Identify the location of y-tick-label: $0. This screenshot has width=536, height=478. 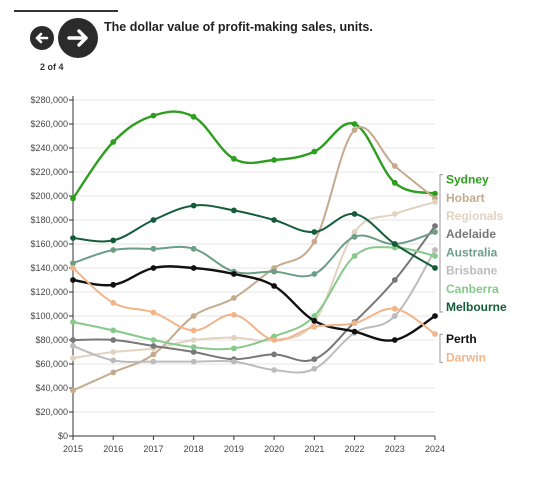
(63, 436).